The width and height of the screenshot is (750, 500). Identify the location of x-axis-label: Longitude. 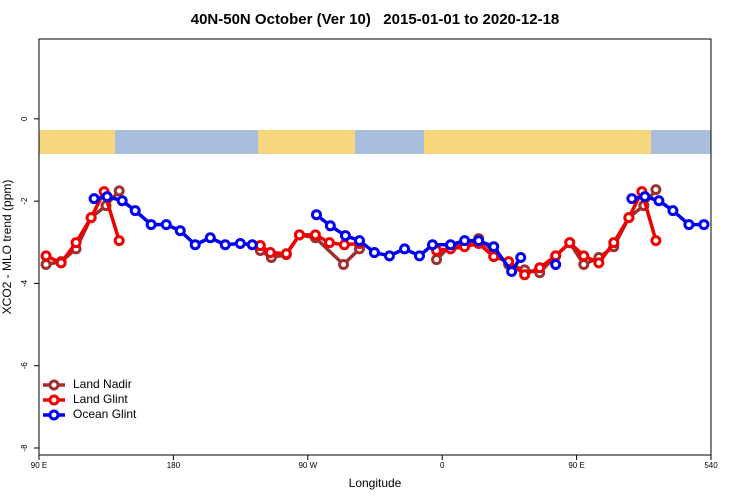
(375, 483).